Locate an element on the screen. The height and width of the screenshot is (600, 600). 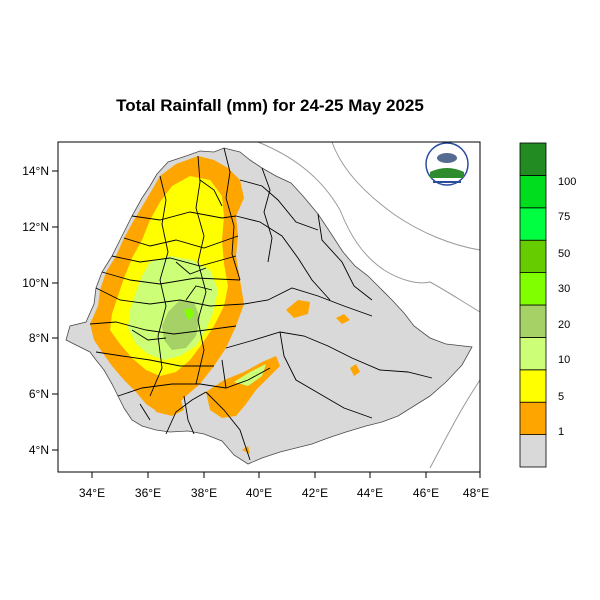
lon-tick-label: 44°E is located at coordinates (370, 493).